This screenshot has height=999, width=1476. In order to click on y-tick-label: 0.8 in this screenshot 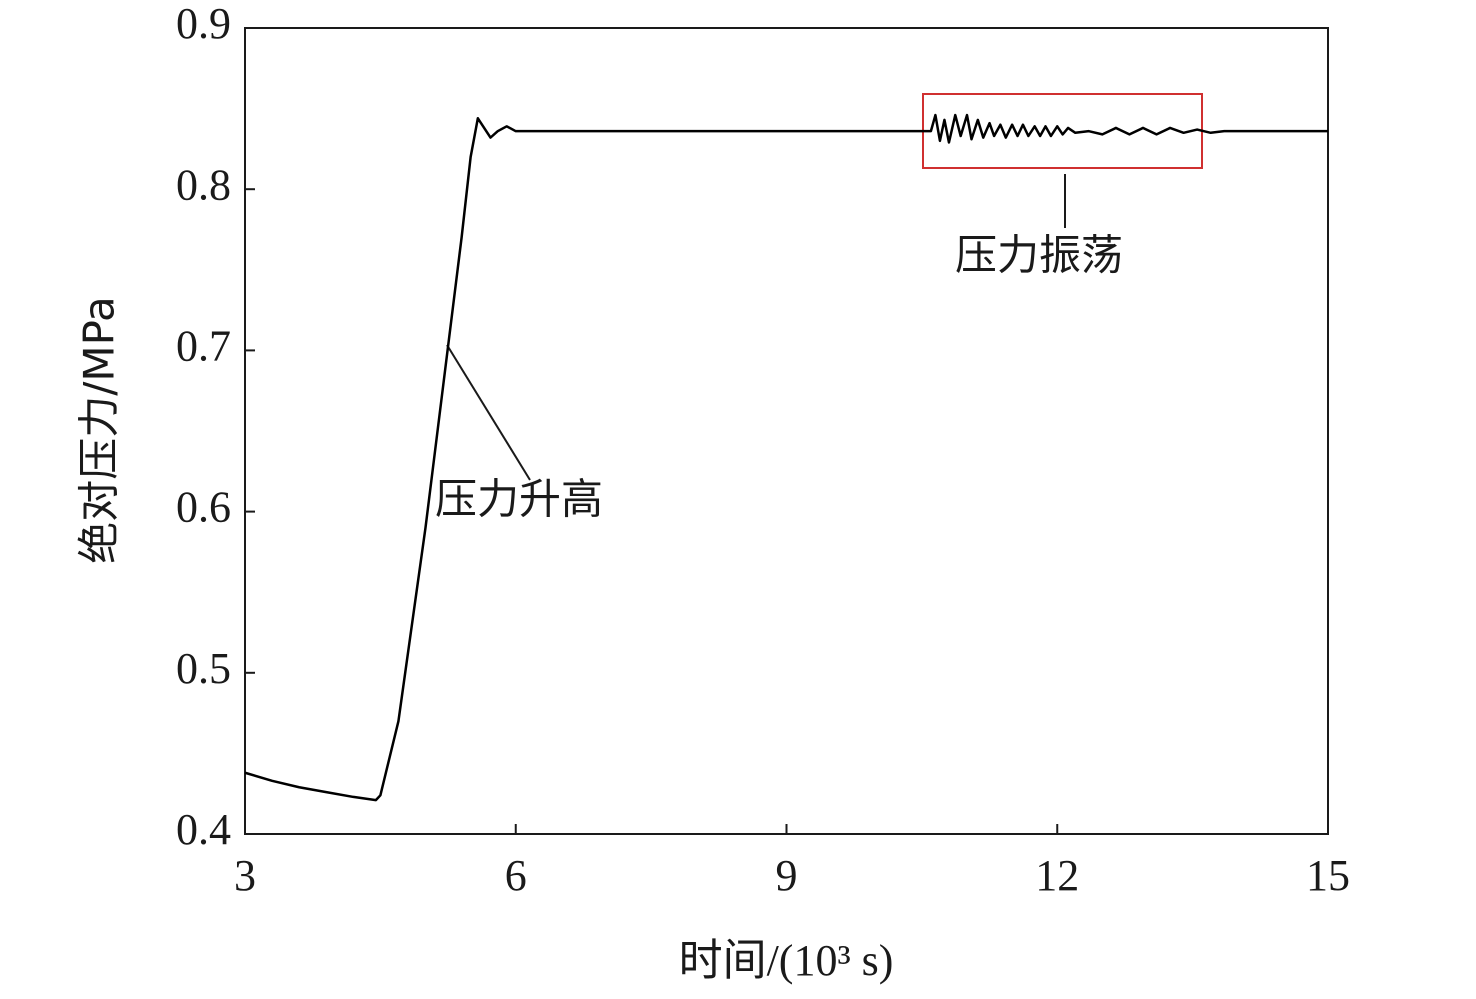, I will do `click(203, 184)`.